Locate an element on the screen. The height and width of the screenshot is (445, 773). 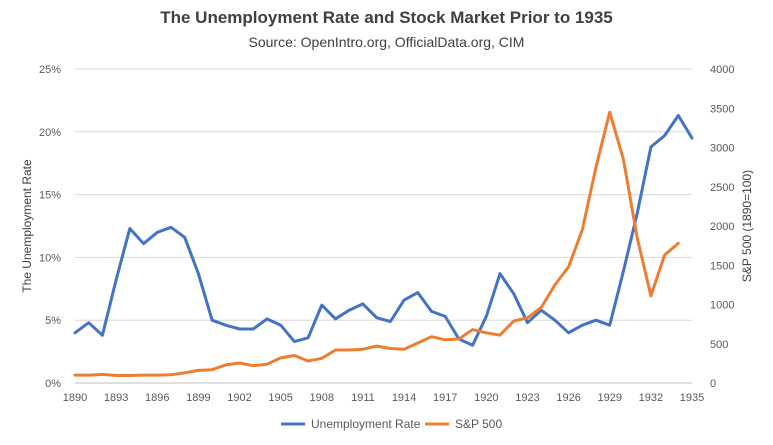
y-tick-label: 10% is located at coordinates (50, 258).